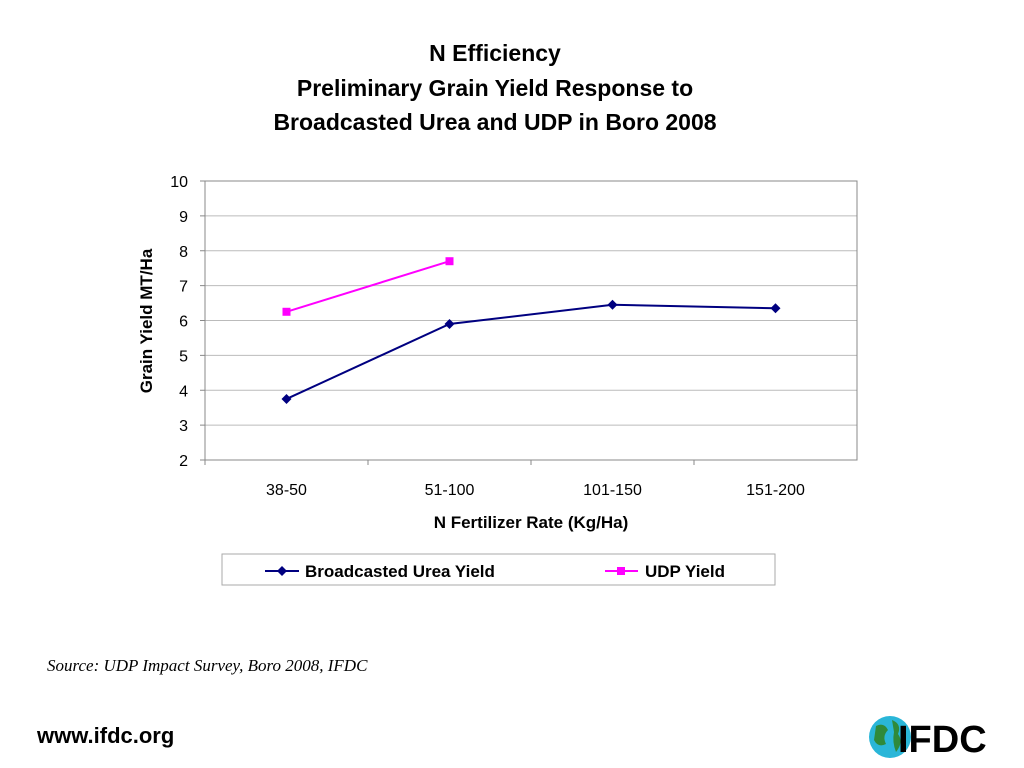 The height and width of the screenshot is (768, 1024). I want to click on y-axis-label: Grain Yield MT/Ha, so click(146, 320).